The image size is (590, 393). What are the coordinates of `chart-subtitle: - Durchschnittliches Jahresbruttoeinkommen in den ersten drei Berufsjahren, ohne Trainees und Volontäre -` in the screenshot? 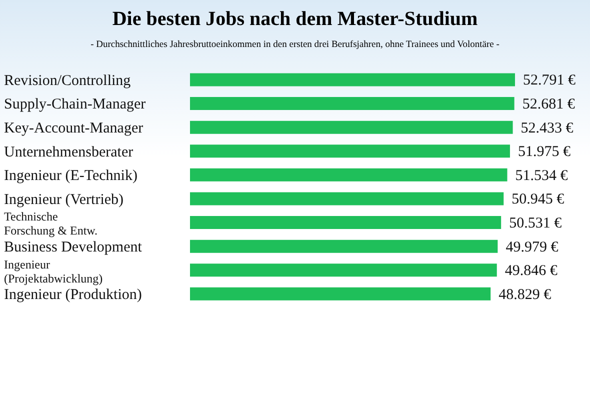 It's located at (295, 45).